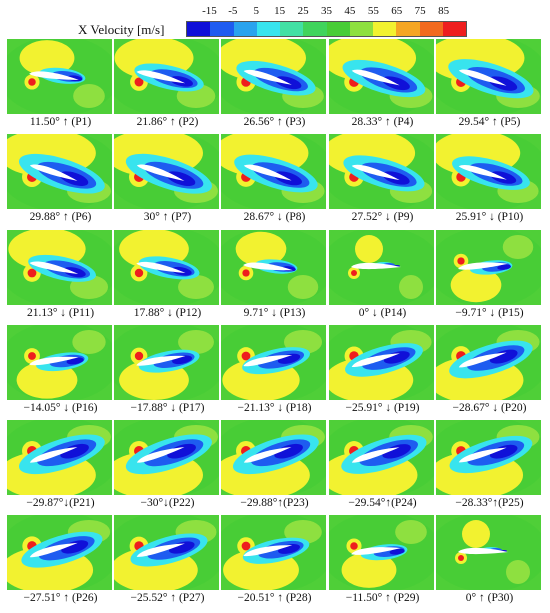 Image resolution: width=550 pixels, height=613 pixels. What do you see at coordinates (303, 11) in the screenshot?
I see `legend-tick-label: 25` at bounding box center [303, 11].